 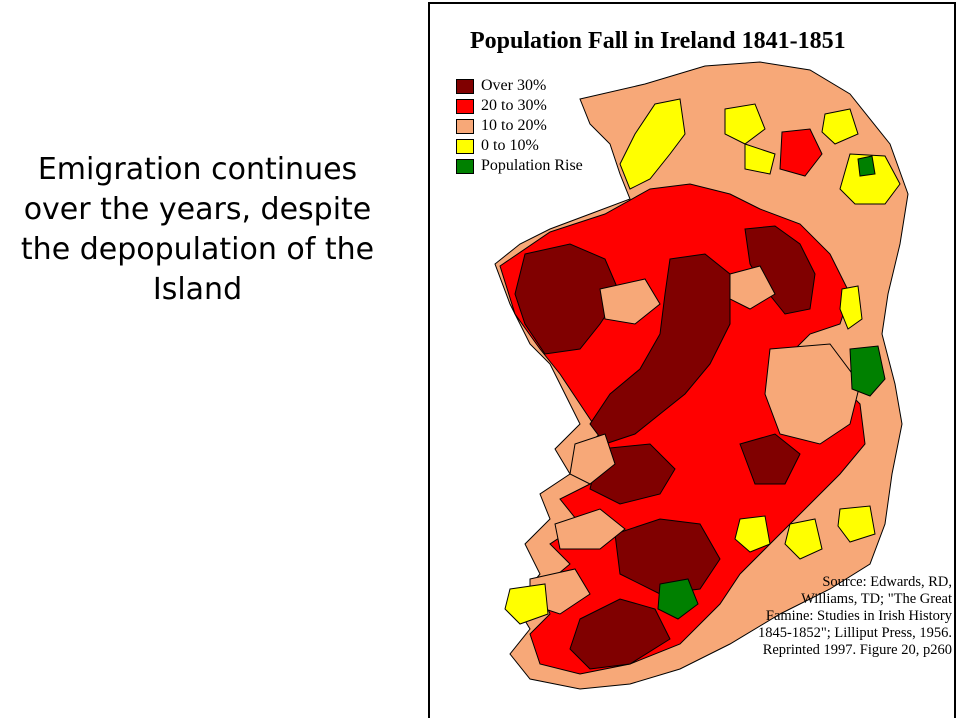 What do you see at coordinates (526, 604) in the screenshot?
I see `region-0-10-sw` at bounding box center [526, 604].